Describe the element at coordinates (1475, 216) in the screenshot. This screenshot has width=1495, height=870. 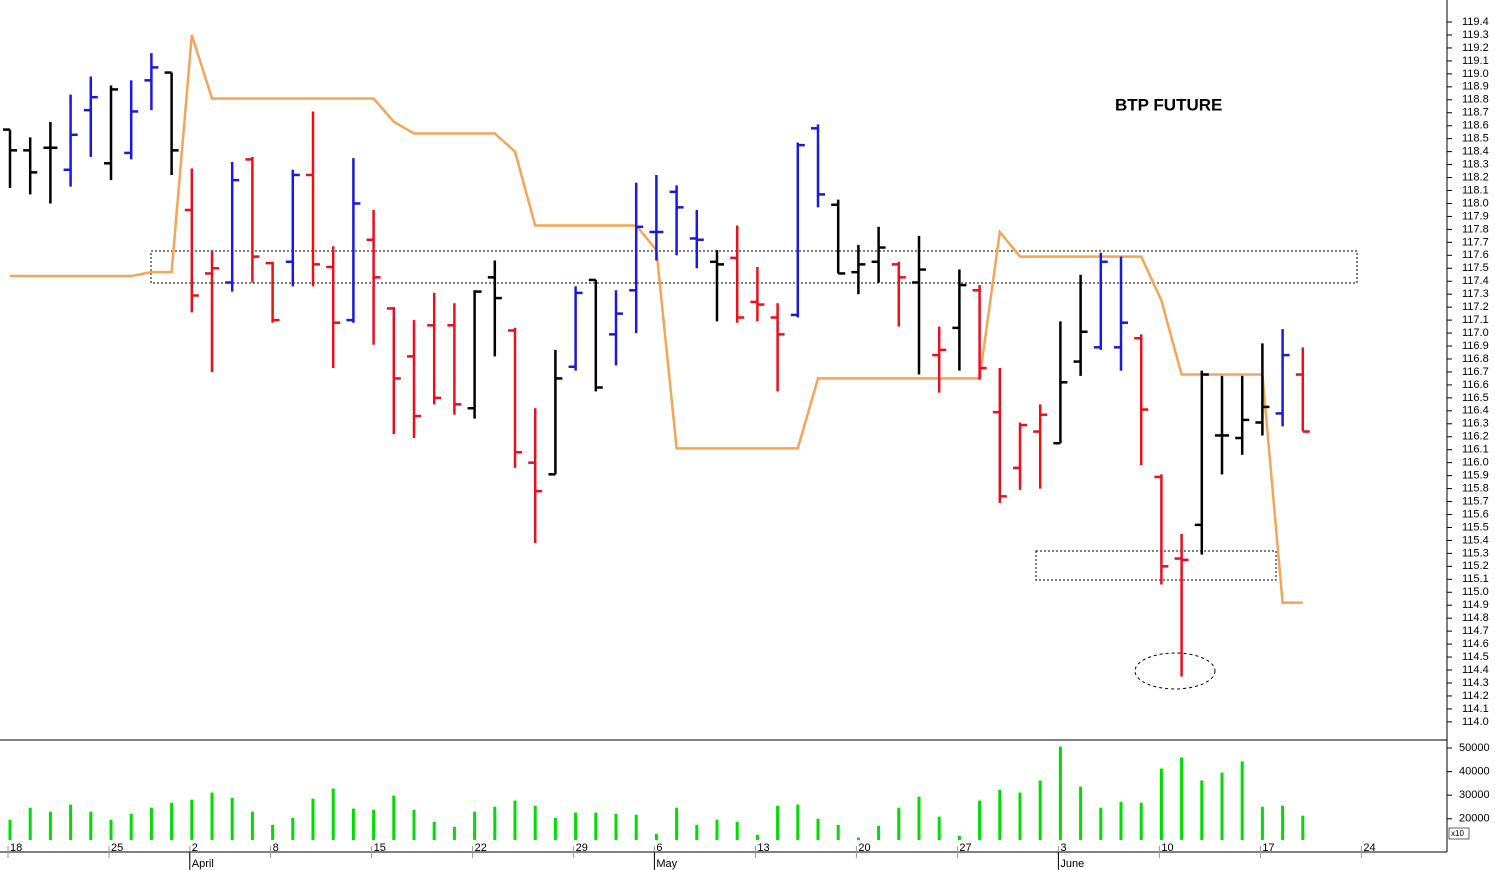
I see `y-tick-label: 117.9` at that location.